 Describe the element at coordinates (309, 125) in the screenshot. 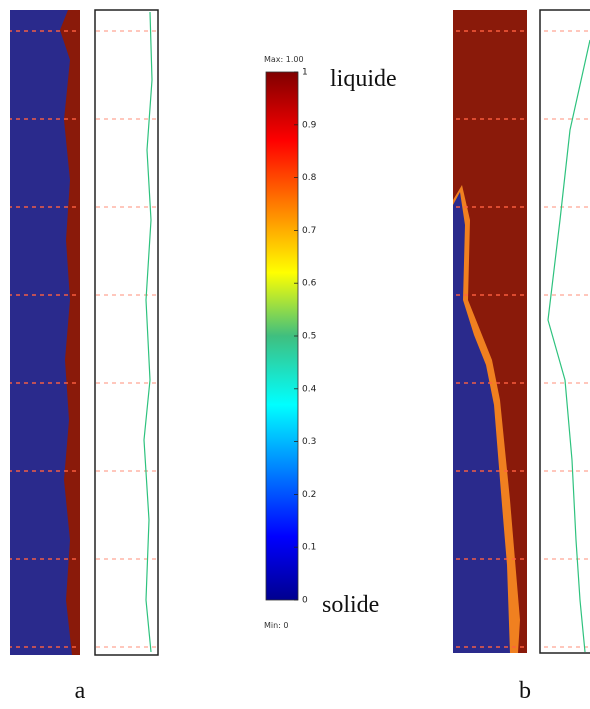

I see `tick-label: 0.9` at that location.